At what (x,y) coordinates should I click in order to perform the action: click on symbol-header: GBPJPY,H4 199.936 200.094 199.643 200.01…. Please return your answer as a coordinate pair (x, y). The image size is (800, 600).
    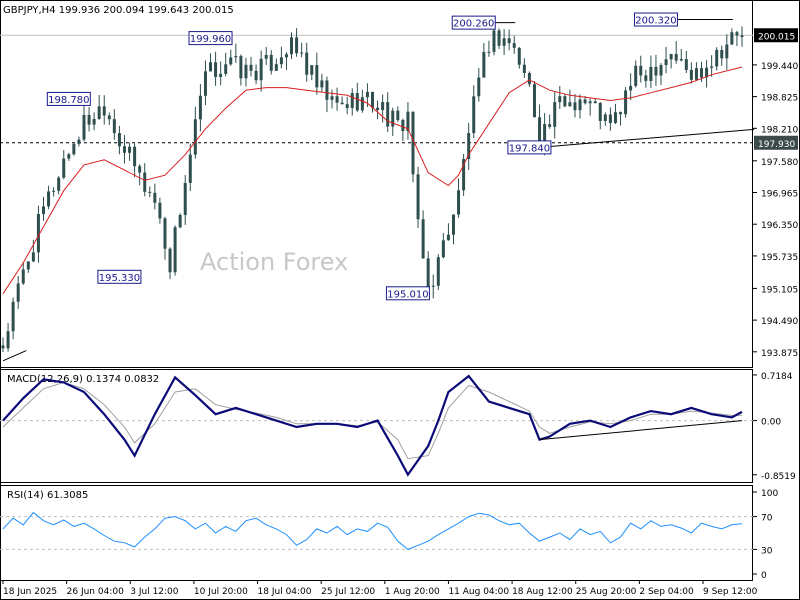
    Looking at the image, I should click on (118, 10).